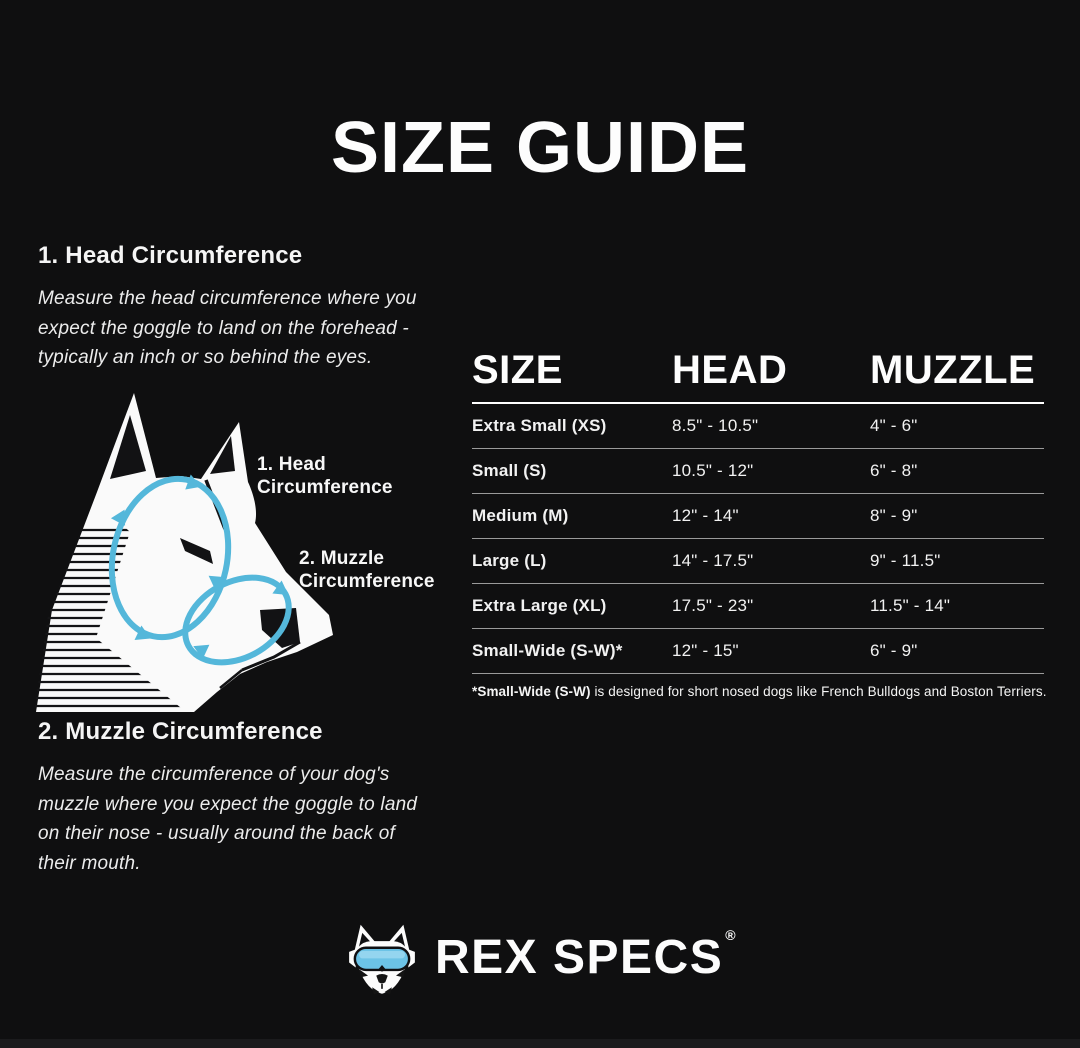 The image size is (1080, 1048). I want to click on row-head-value: 14" - 17.5", so click(713, 560).